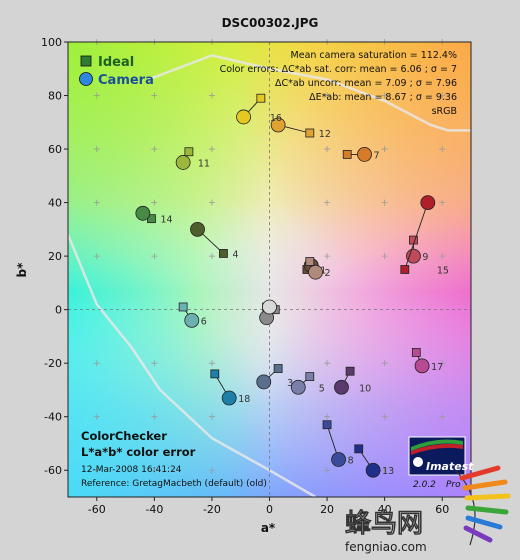 Image resolution: width=520 pixels, height=560 pixels. What do you see at coordinates (270, 23) in the screenshot?
I see `chart-title: DSC00302.JPG` at bounding box center [270, 23].